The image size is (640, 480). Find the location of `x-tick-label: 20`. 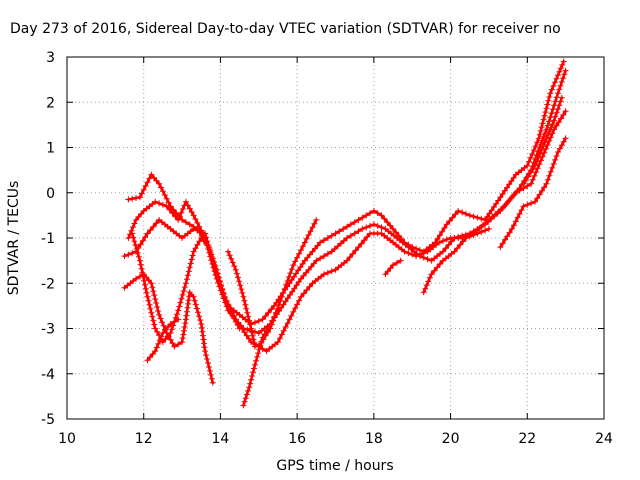

x-tick-label: 20 is located at coordinates (451, 439).